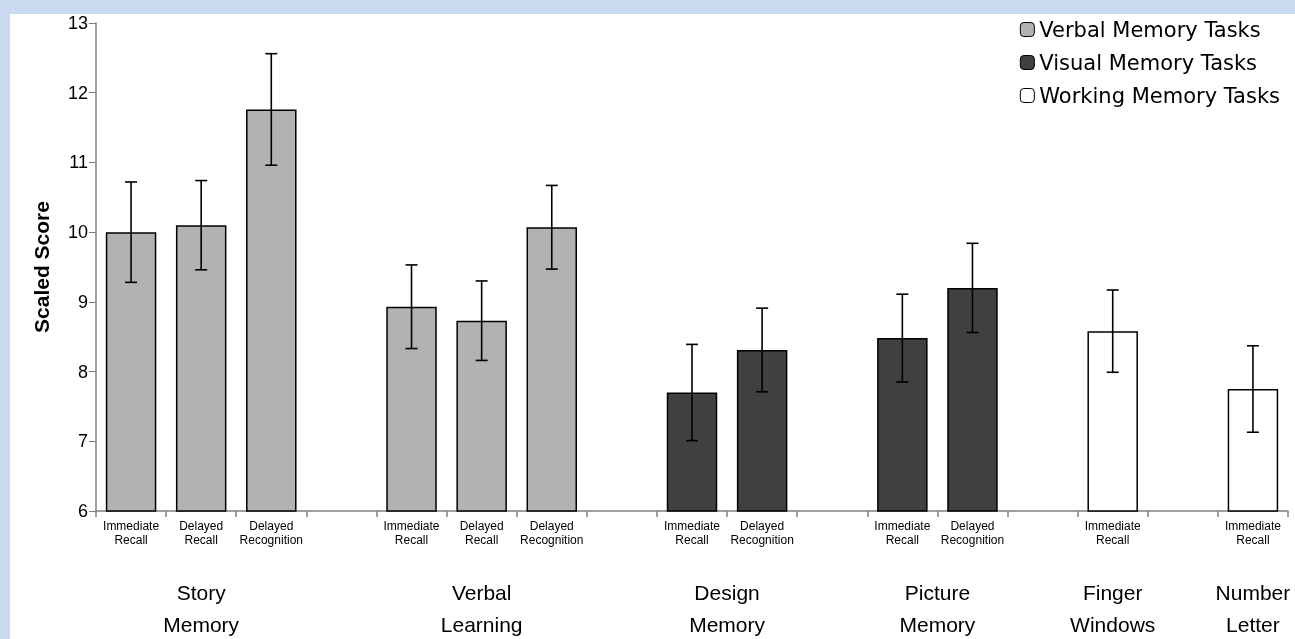 Image resolution: width=1295 pixels, height=639 pixels. I want to click on y-tick-label: 7, so click(82, 441).